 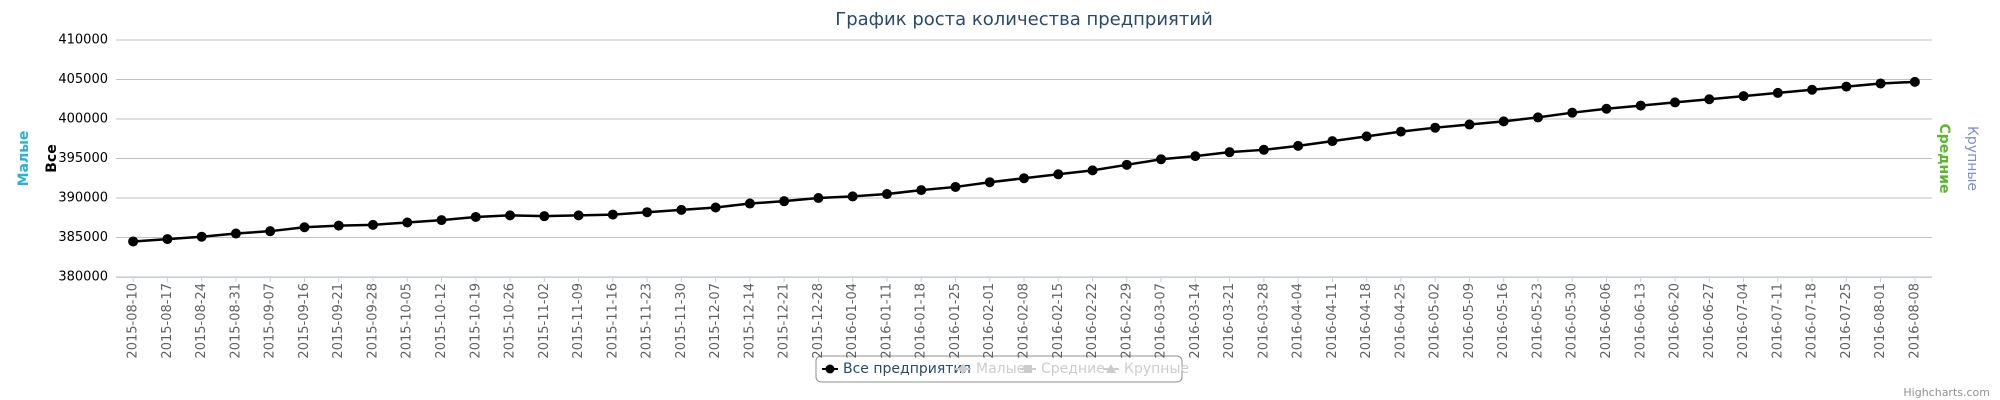 I want to click on legend-label: Все предприятия, so click(x=907, y=369).